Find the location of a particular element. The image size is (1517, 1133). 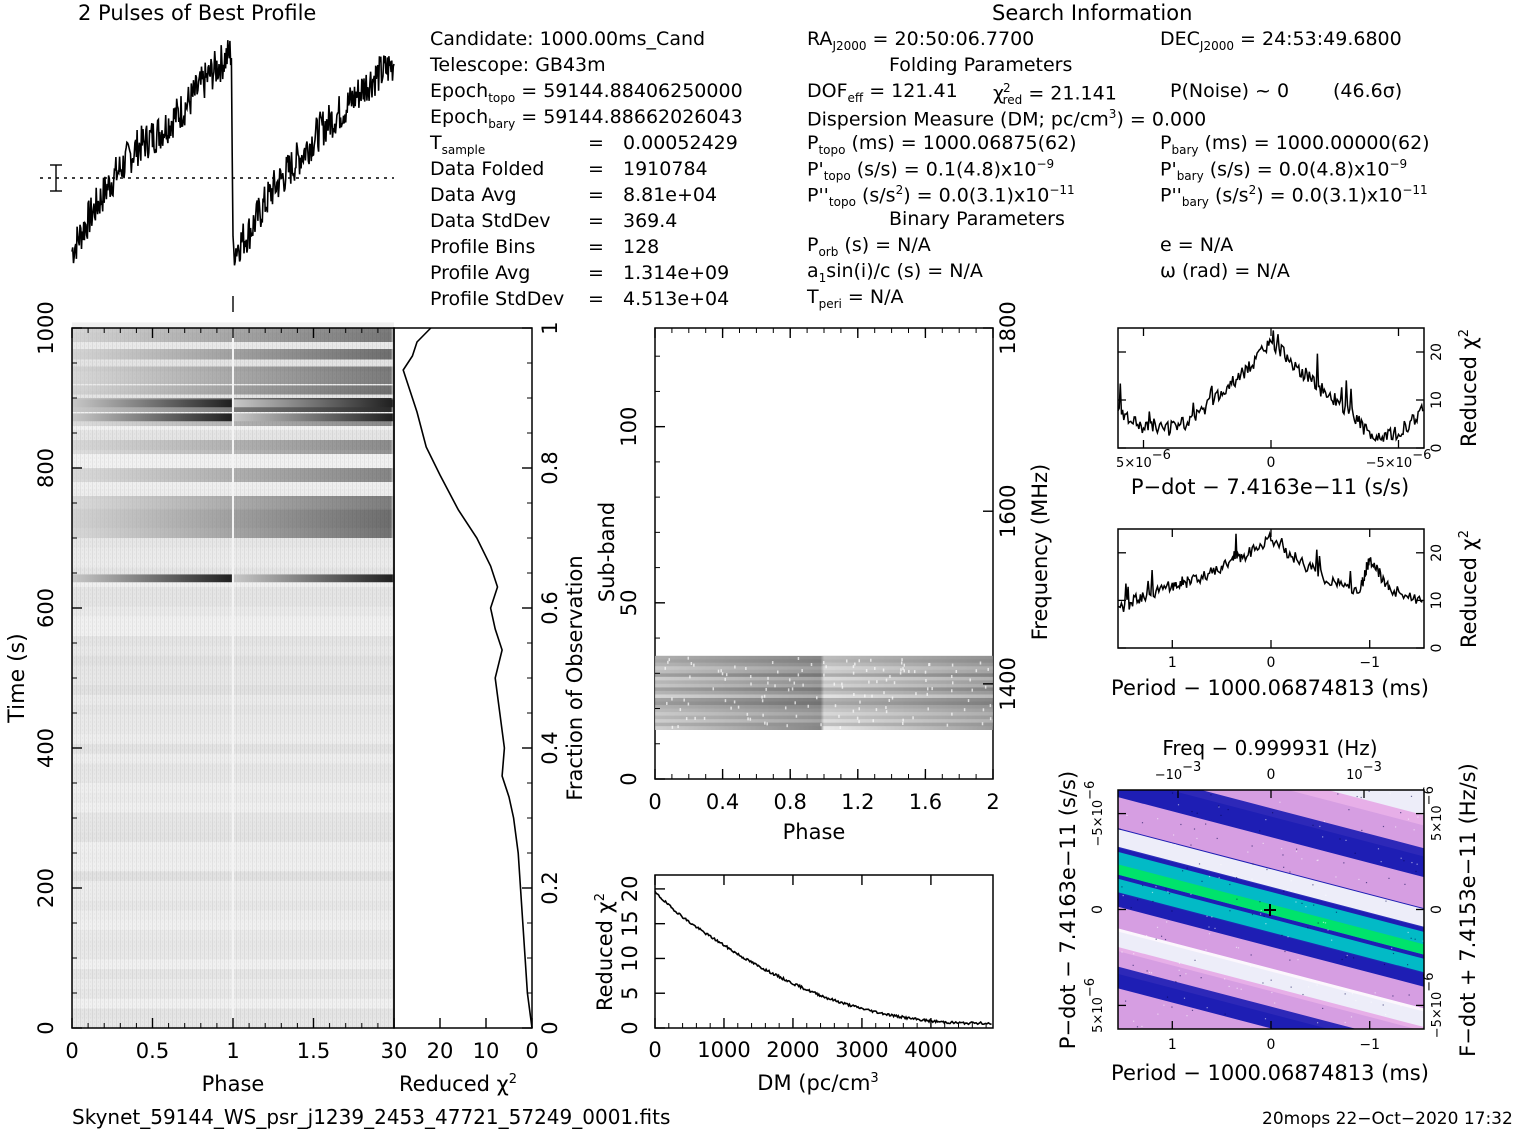

tick-label: −10−3 is located at coordinates (1178, 771).